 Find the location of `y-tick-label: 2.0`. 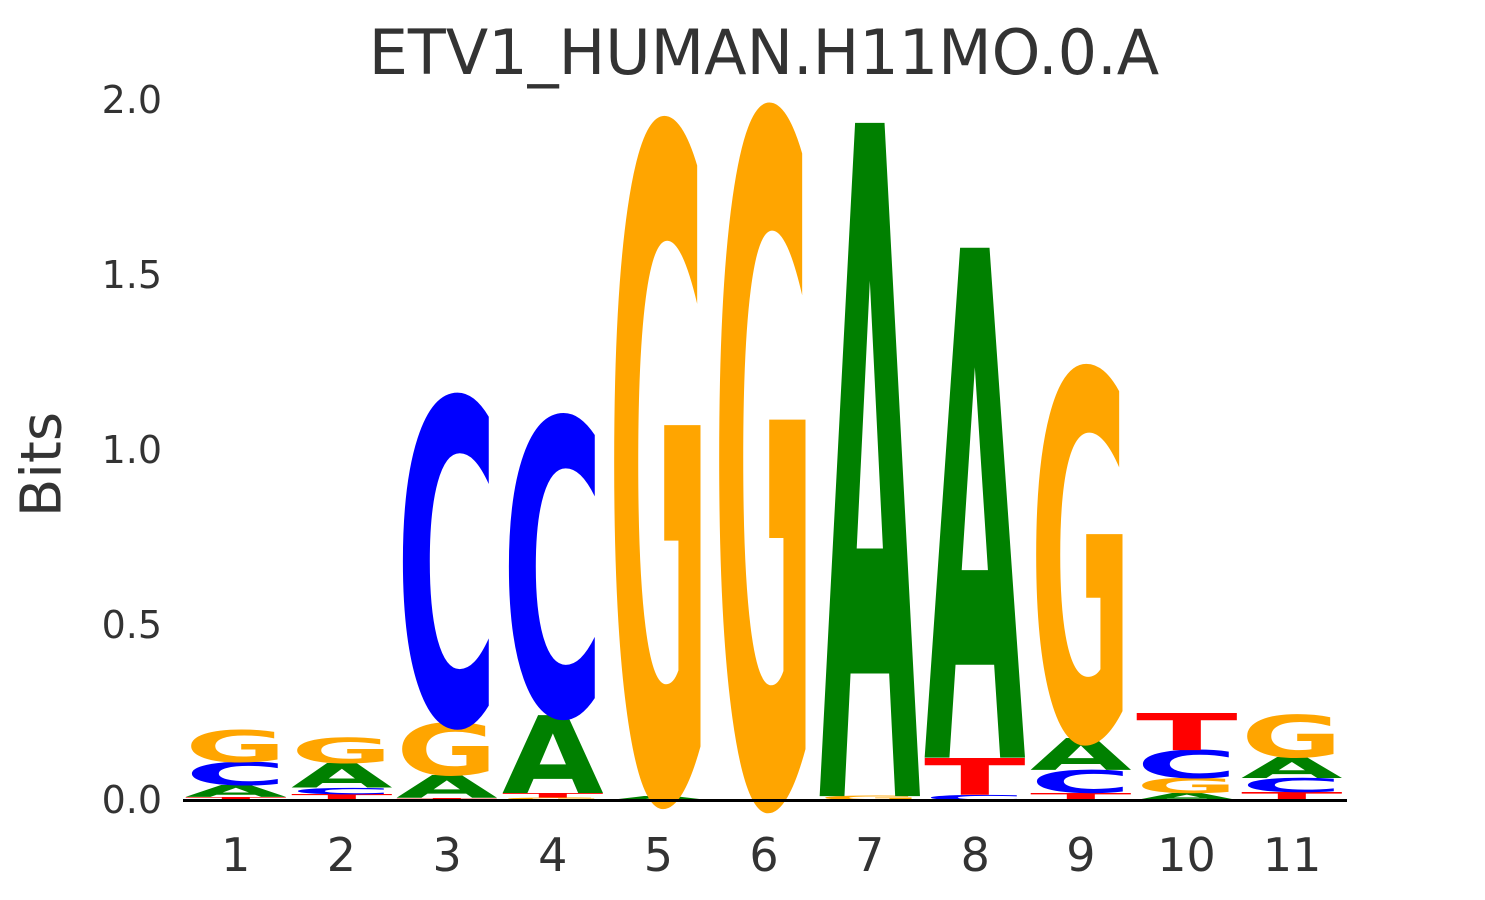

y-tick-label: 2.0 is located at coordinates (131, 100).